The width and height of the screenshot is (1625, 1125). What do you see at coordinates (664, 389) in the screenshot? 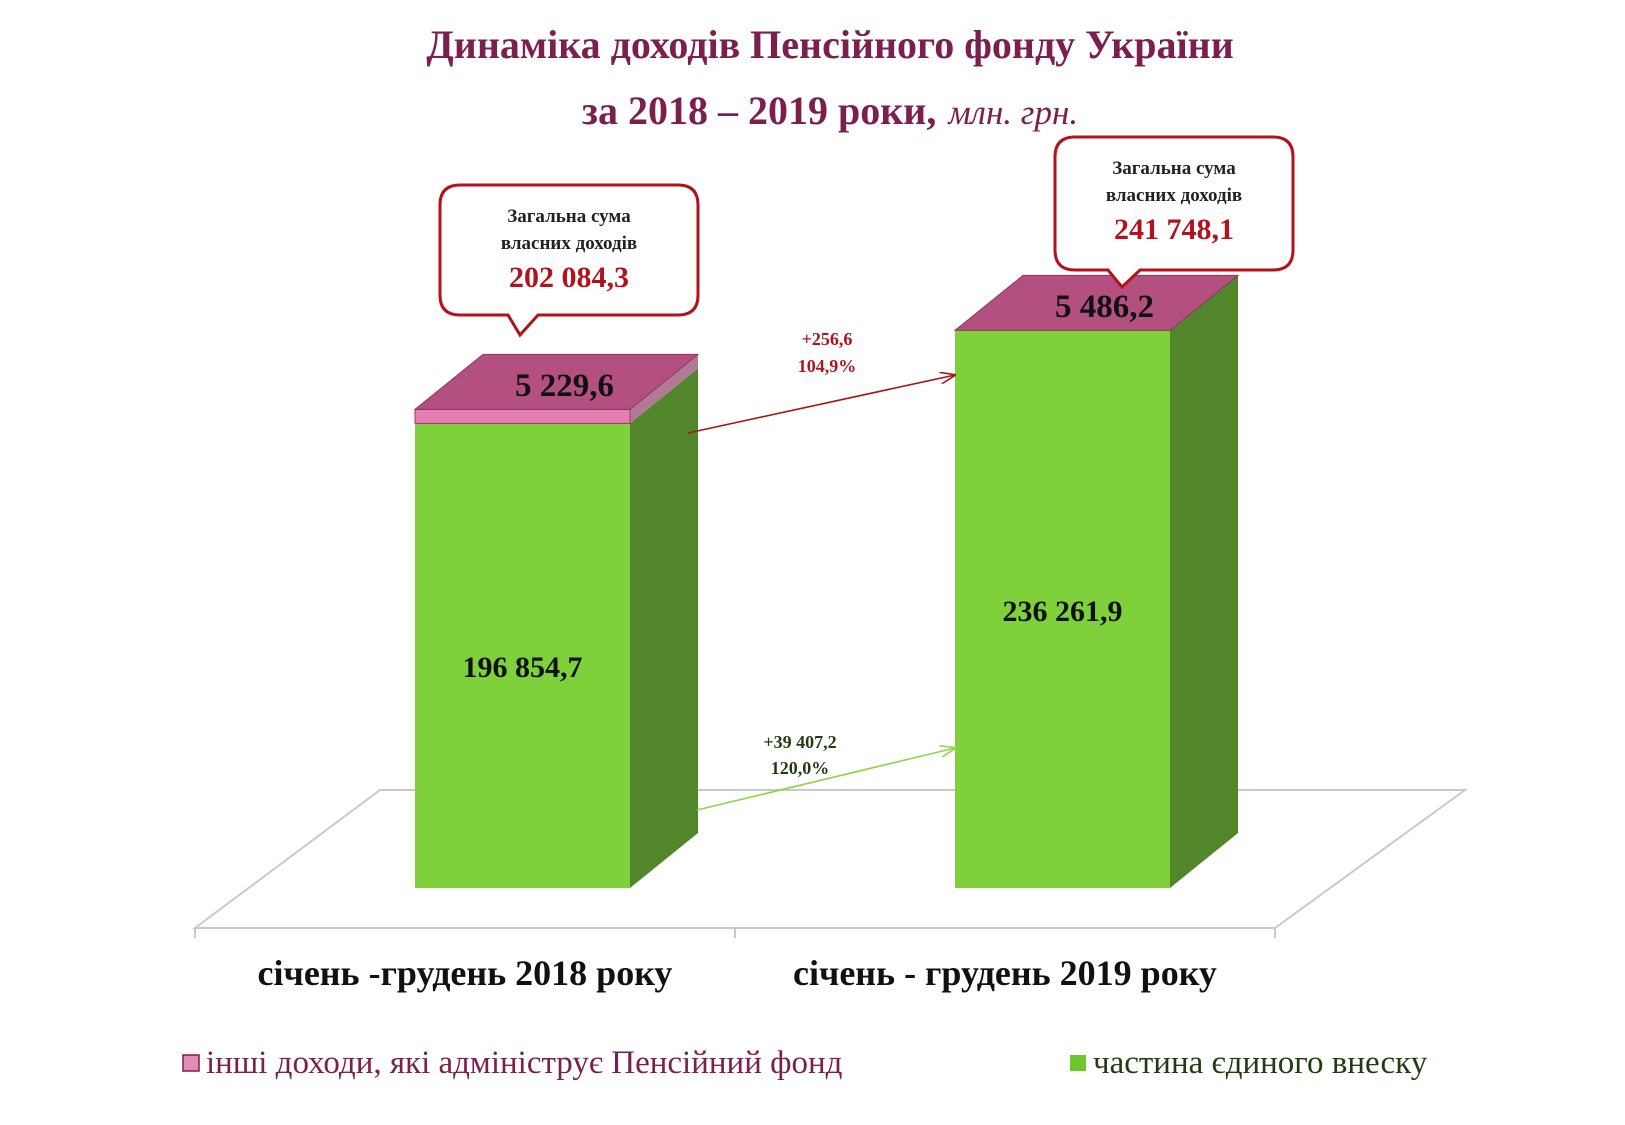
I see `bar-side-other-income-2018` at bounding box center [664, 389].